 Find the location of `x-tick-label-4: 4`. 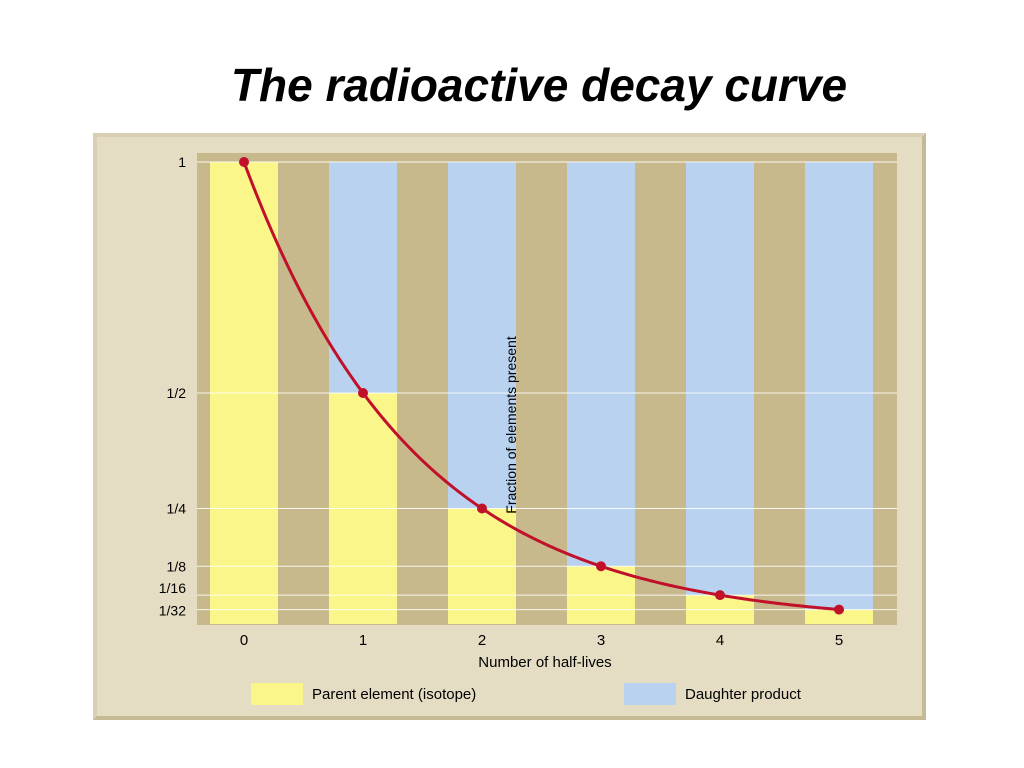

x-tick-label-4: 4 is located at coordinates (720, 640).